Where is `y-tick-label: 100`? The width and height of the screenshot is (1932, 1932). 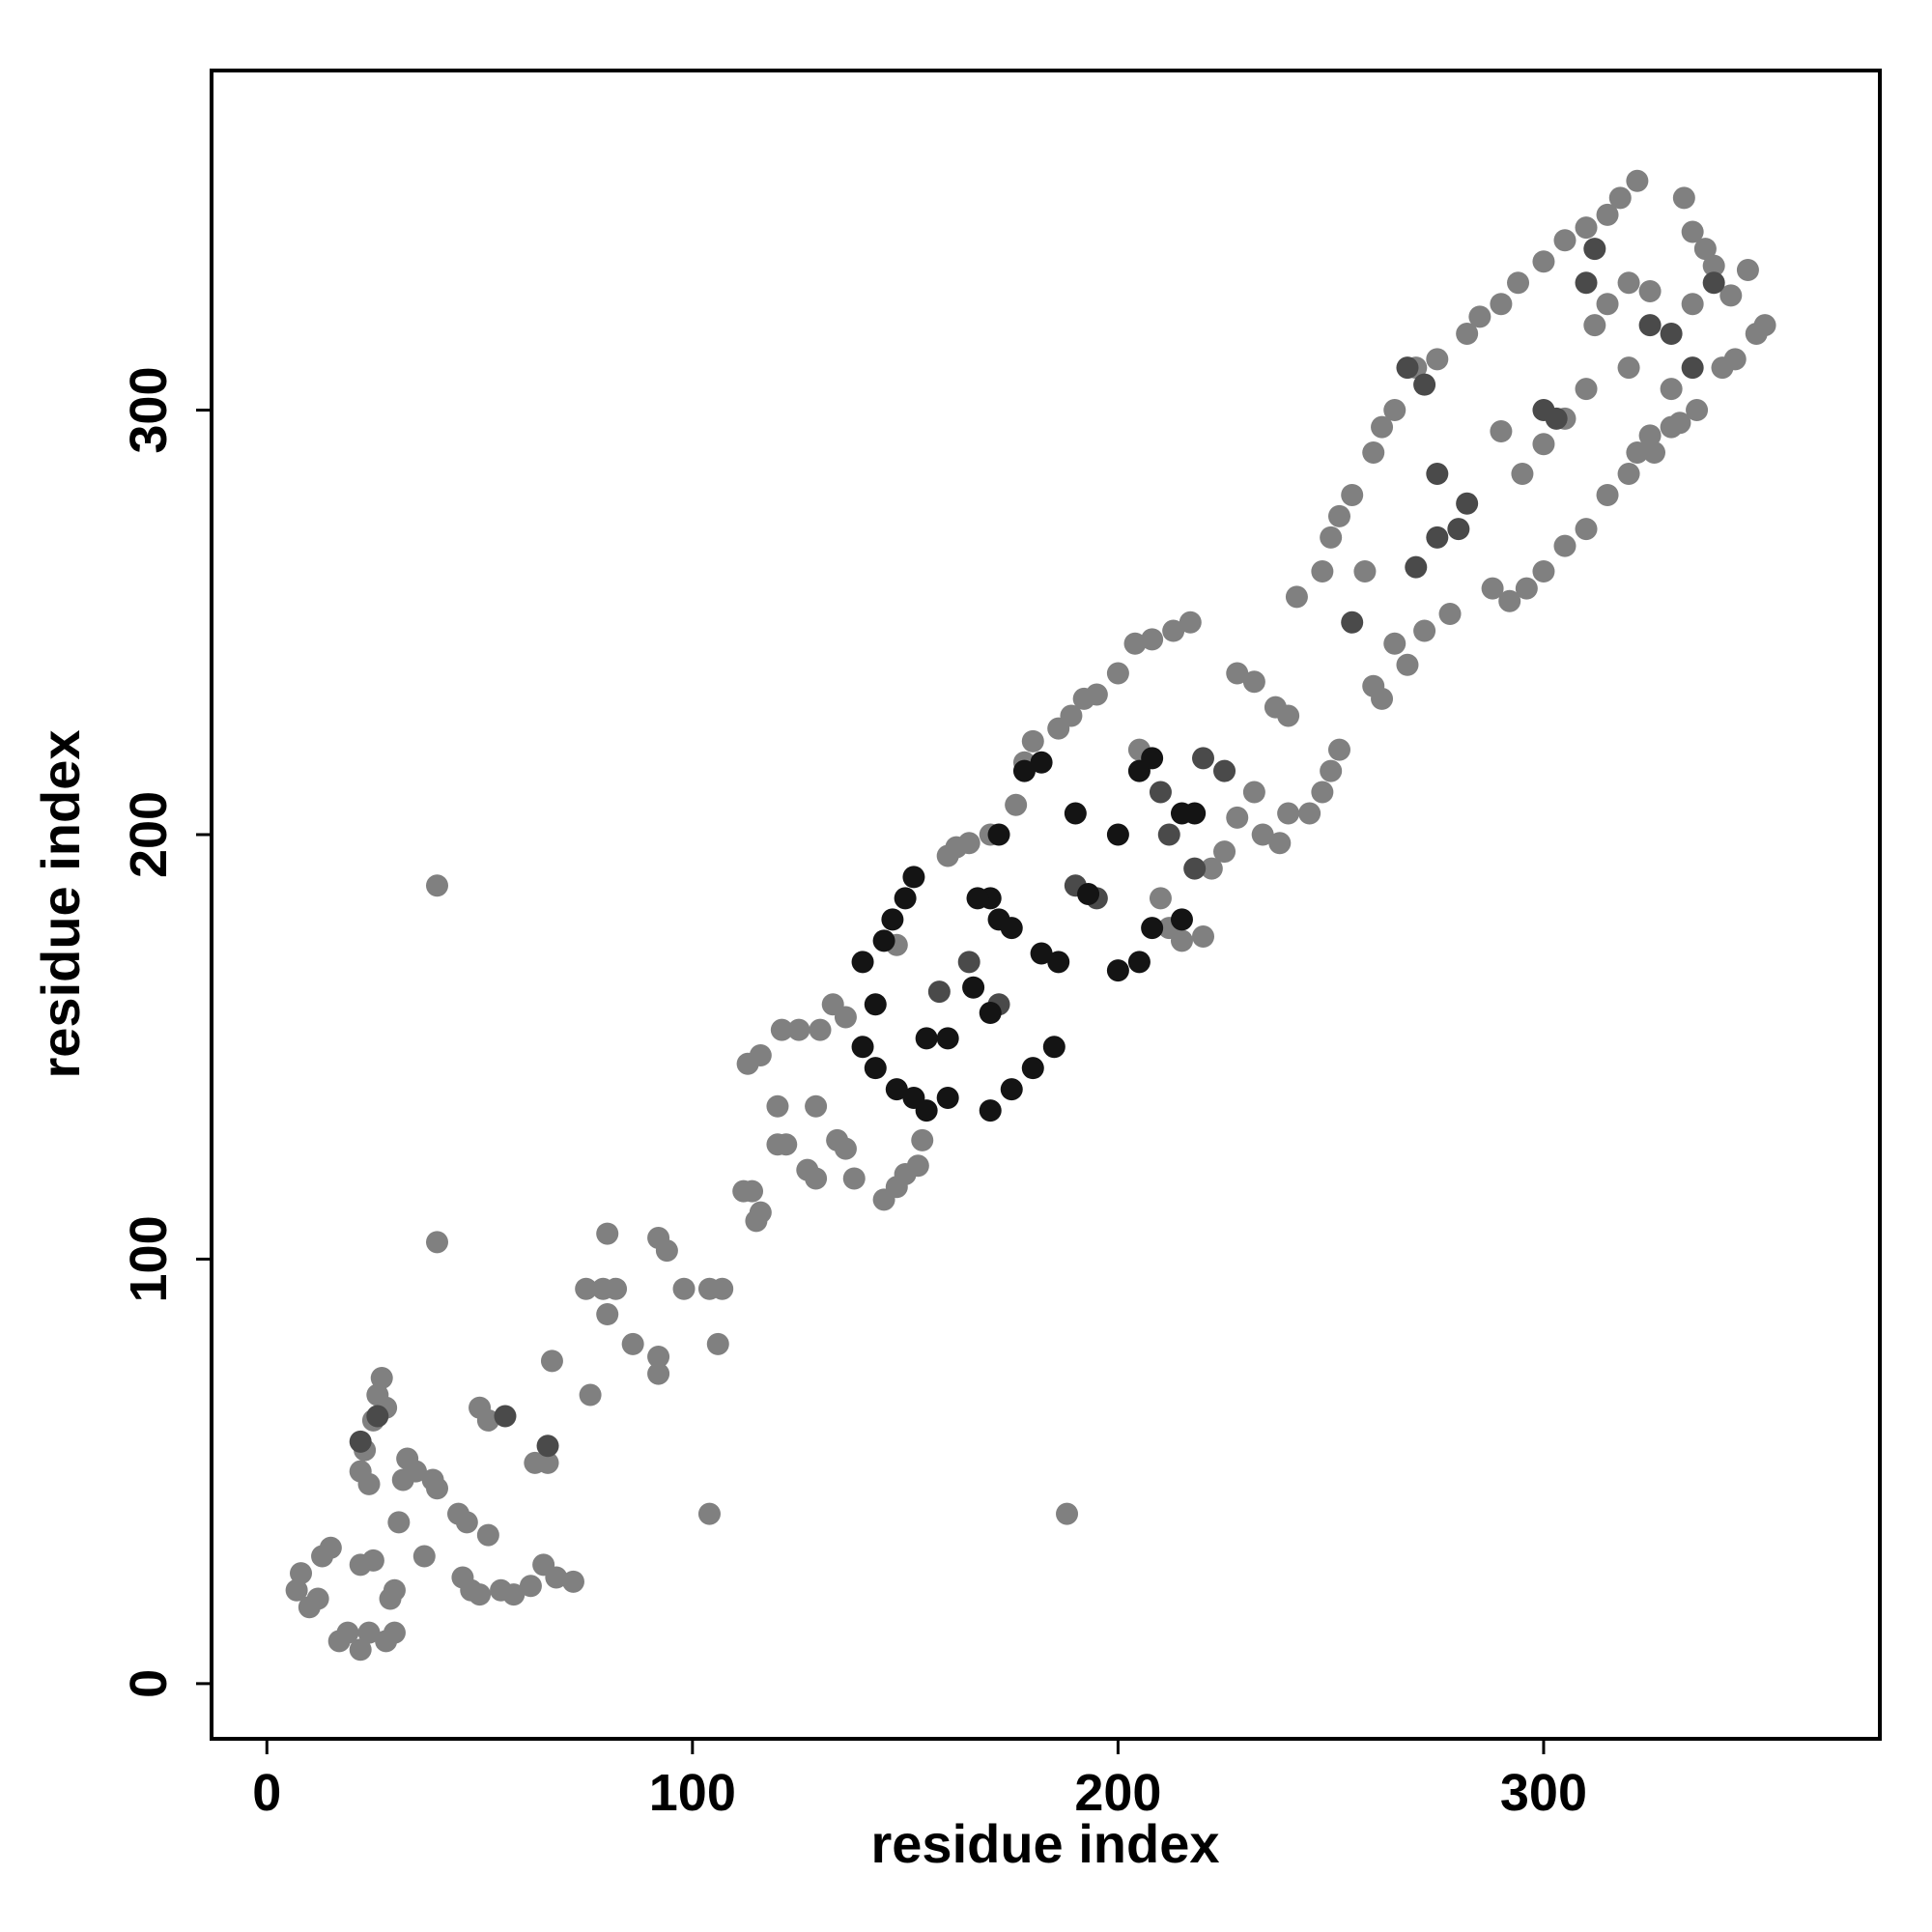
y-tick-label: 100 is located at coordinates (149, 1258).